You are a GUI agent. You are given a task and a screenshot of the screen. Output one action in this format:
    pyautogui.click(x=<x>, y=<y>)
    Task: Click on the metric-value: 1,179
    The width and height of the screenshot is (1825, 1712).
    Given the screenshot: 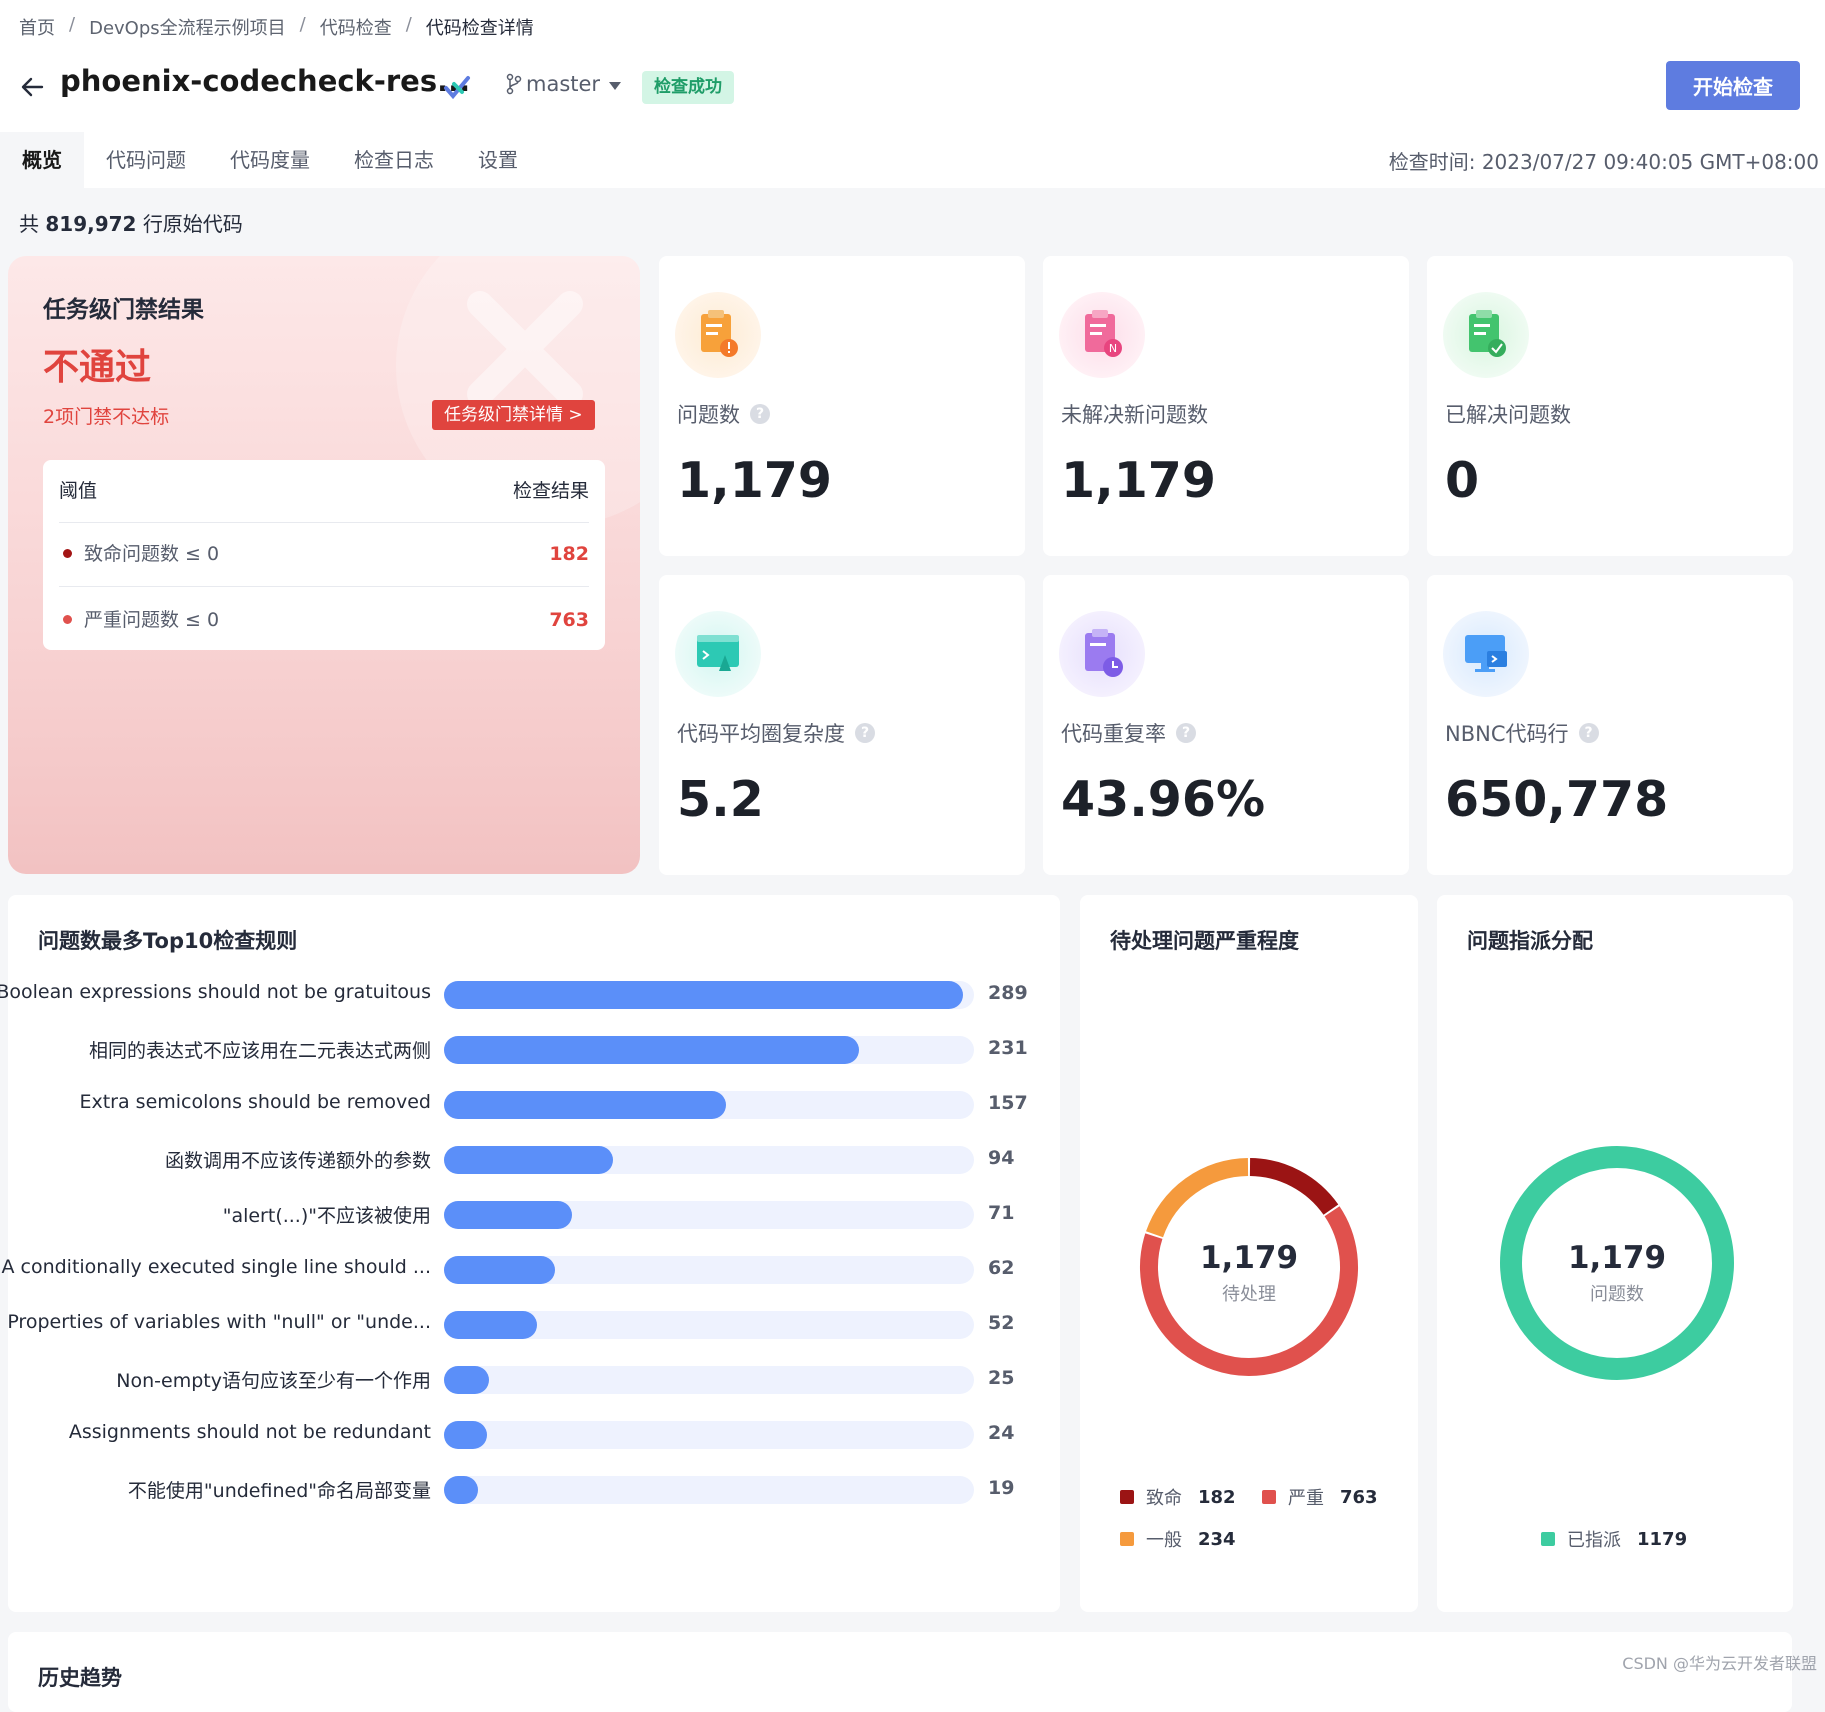 What is the action you would take?
    pyautogui.click(x=754, y=480)
    